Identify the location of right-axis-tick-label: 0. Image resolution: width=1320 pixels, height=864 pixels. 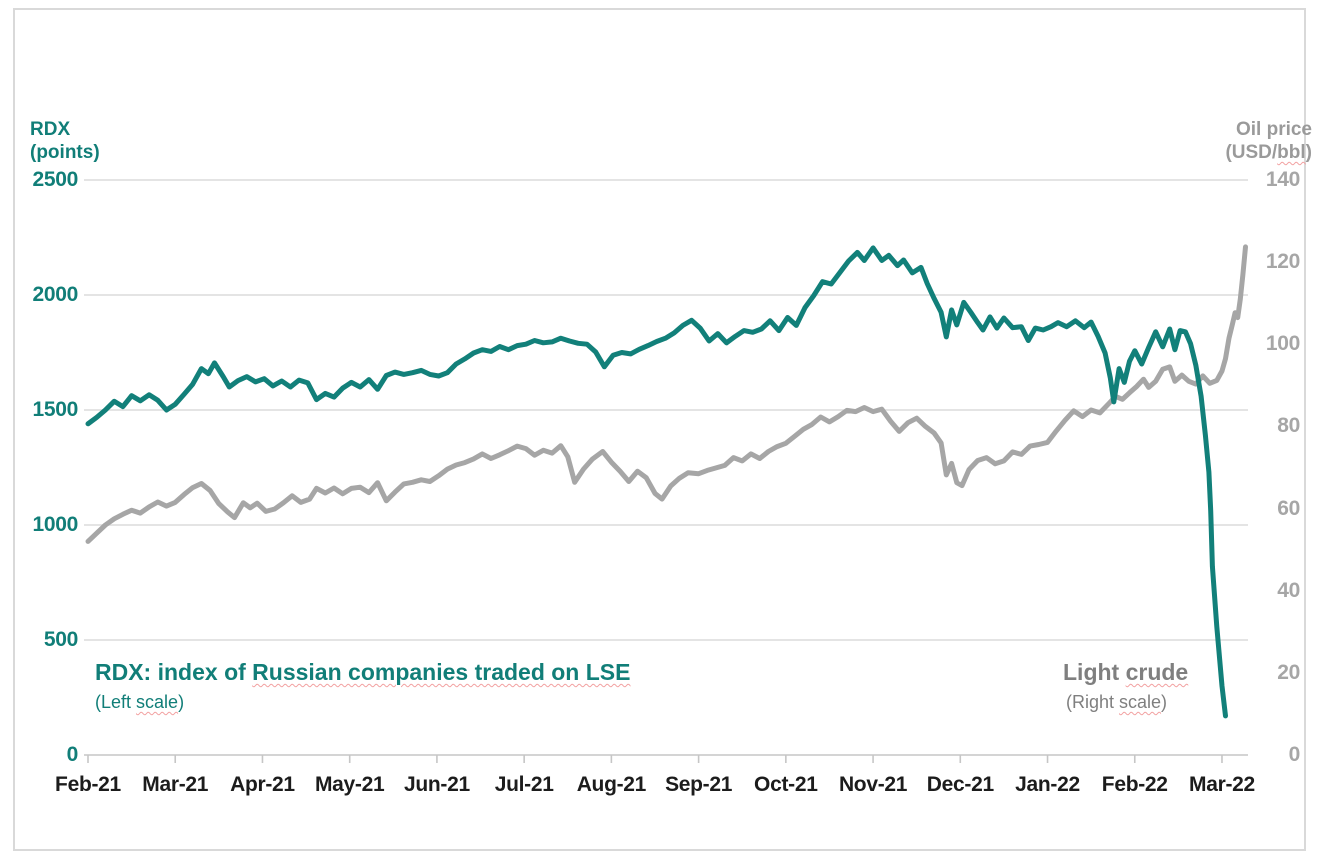
(1294, 754).